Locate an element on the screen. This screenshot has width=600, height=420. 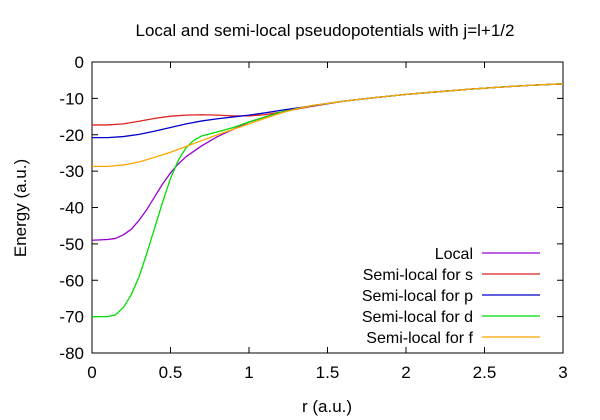
legend-label: Semi-local for p is located at coordinates (417, 296).